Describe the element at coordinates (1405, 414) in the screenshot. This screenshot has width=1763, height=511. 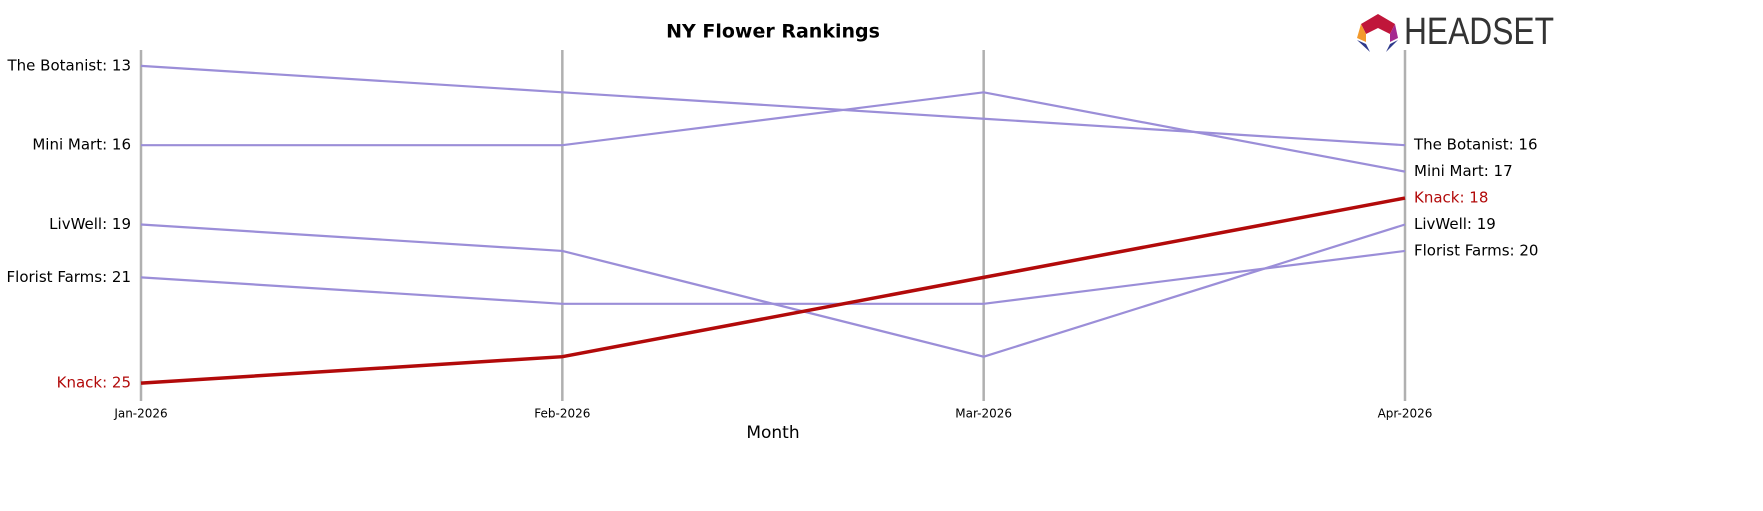
I see `x-tick-label: Apr-2026` at that location.